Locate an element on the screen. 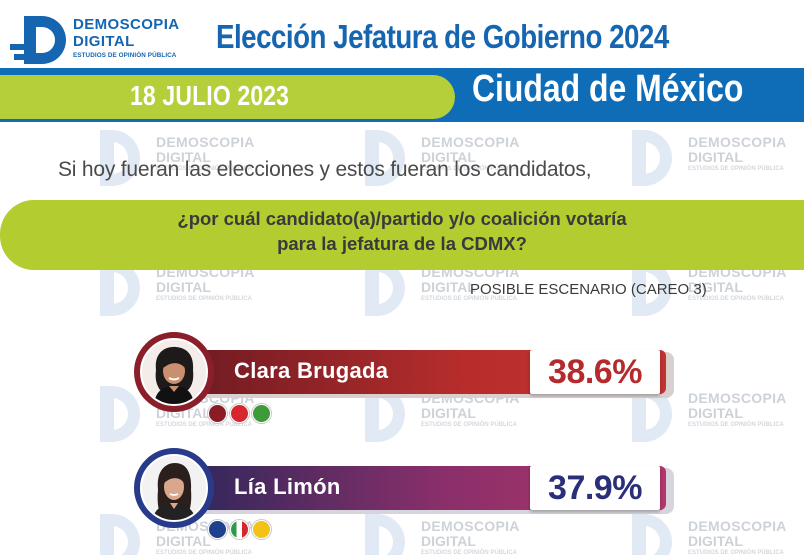  question-band is located at coordinates (402, 235).